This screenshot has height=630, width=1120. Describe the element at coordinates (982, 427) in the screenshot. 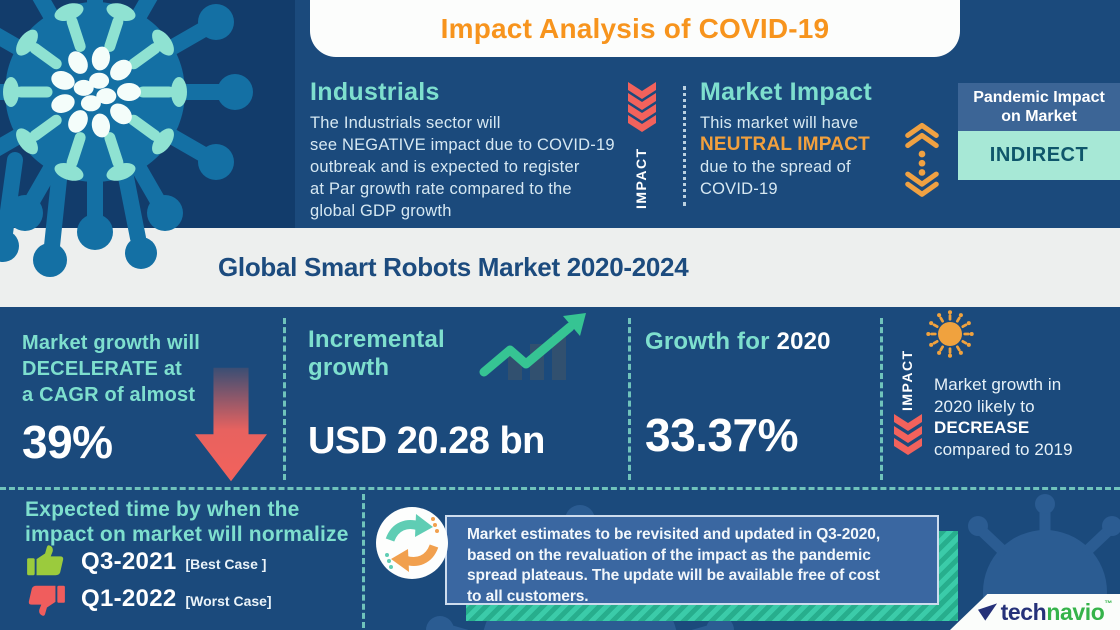

I see `decrease-highlight: DECREASE` at that location.